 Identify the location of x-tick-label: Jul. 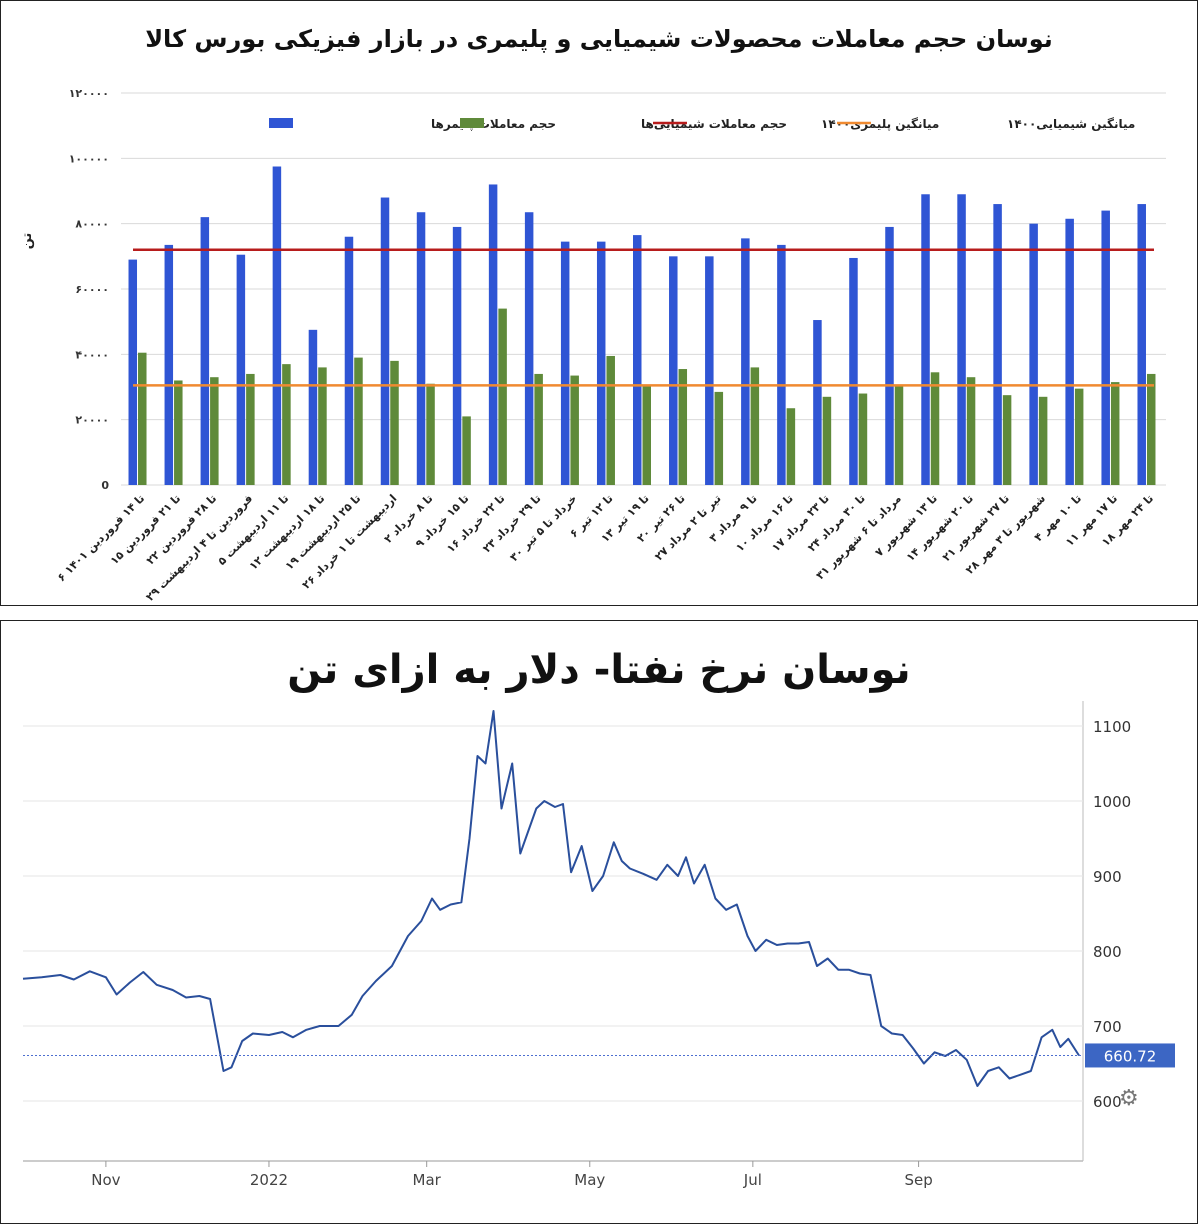
(752, 1180).